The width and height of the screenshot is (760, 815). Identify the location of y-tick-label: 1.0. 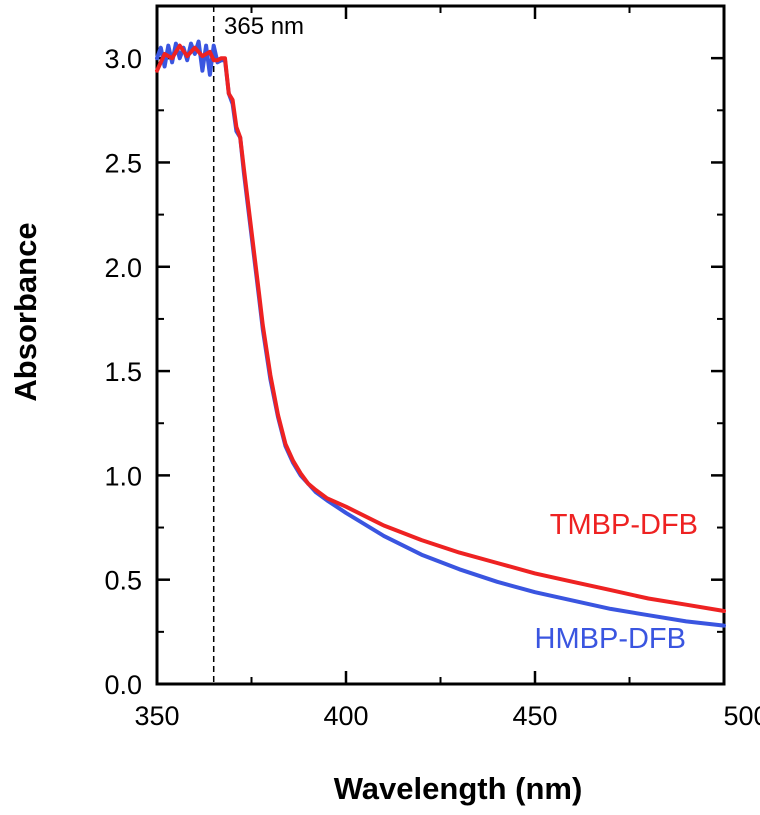
(123, 476).